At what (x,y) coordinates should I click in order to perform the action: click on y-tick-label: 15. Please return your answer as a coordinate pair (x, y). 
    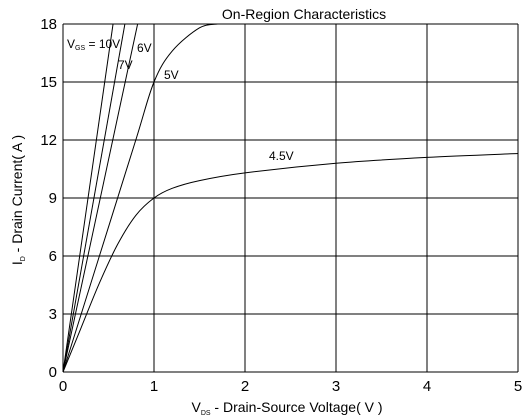
    Looking at the image, I should click on (48, 82).